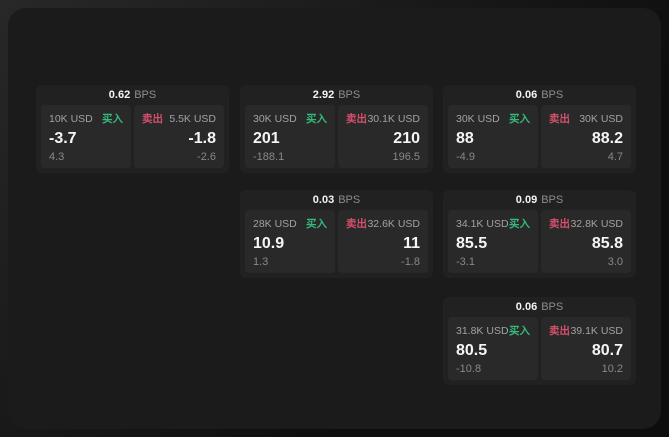 The height and width of the screenshot is (437, 669). I want to click on buy-amount: 10K USD, so click(71, 118).